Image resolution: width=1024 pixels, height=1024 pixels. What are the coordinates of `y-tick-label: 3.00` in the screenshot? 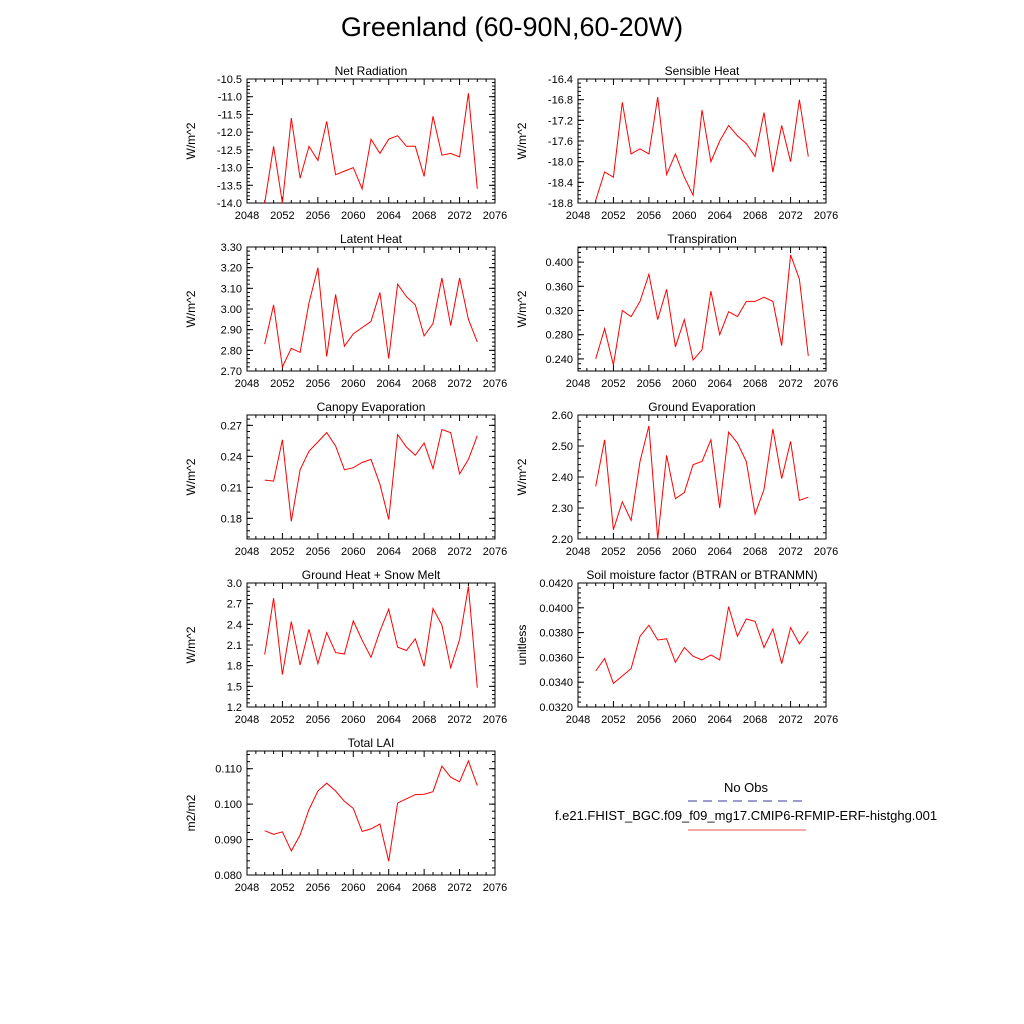 It's located at (231, 310).